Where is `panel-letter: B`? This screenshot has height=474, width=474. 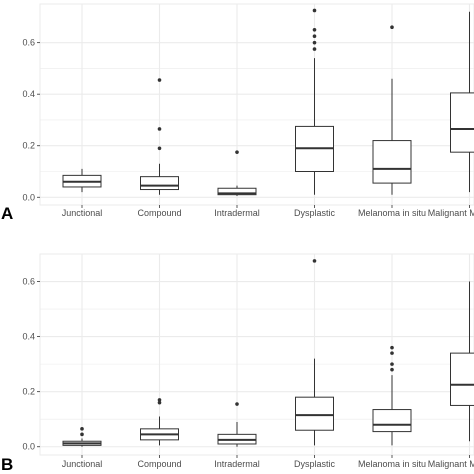
panel-letter: B is located at coordinates (7, 464).